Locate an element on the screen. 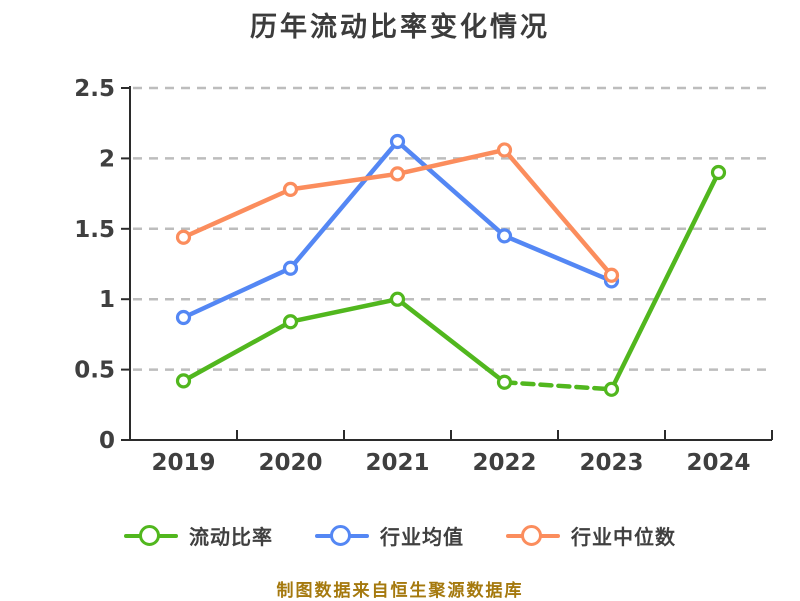 This screenshot has width=800, height=601. data-point-行业中位数-2021 is located at coordinates (397, 174).